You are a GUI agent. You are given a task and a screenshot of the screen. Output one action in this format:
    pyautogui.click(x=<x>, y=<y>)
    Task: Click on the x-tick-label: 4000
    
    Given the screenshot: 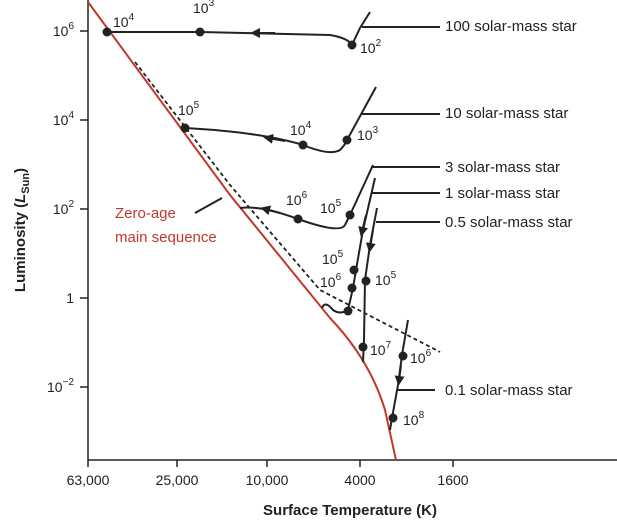 What is the action you would take?
    pyautogui.click(x=359, y=480)
    